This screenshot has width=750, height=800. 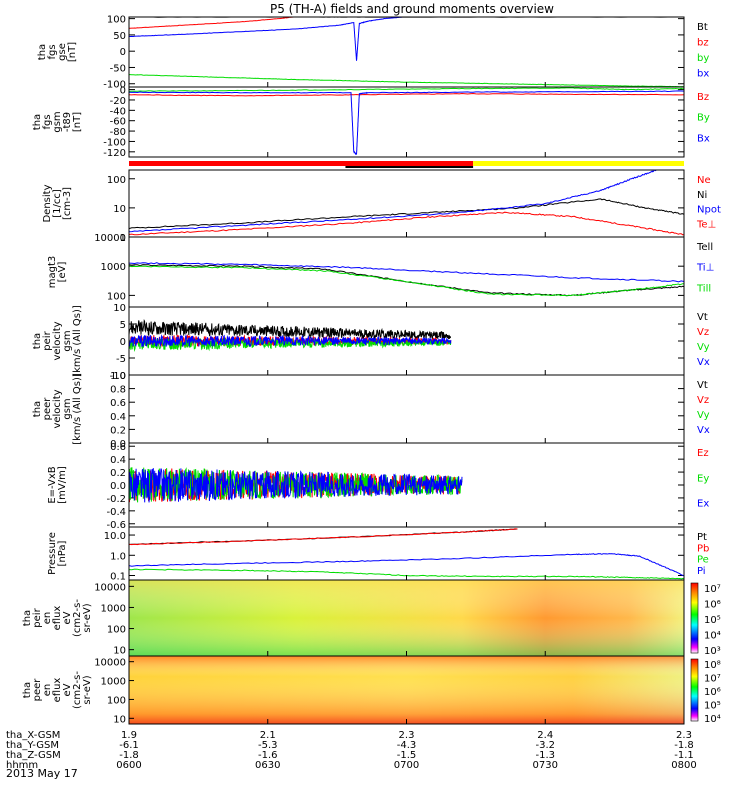 What do you see at coordinates (57, 553) in the screenshot?
I see `ylabel: Pressure[nPa]` at bounding box center [57, 553].